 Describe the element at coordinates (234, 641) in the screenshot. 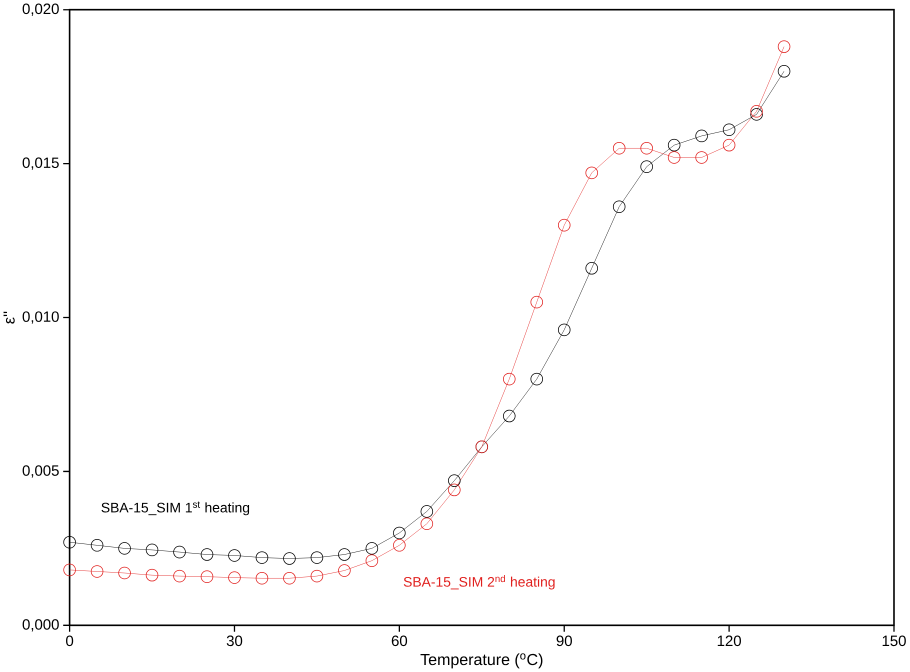

I see `x-tick-label: 30` at that location.